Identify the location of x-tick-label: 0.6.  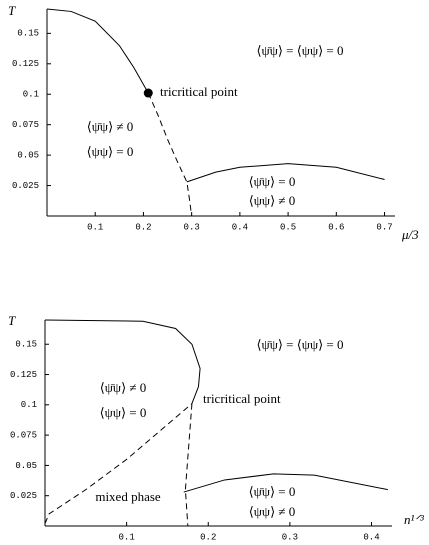
(336, 227).